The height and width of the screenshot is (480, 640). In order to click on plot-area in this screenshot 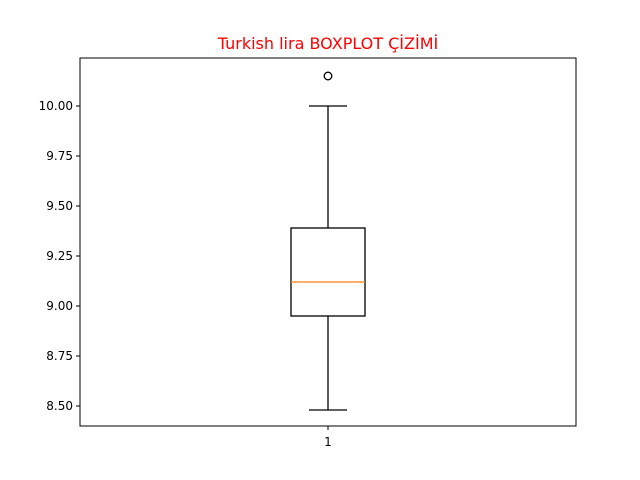, I will do `click(328, 241)`.